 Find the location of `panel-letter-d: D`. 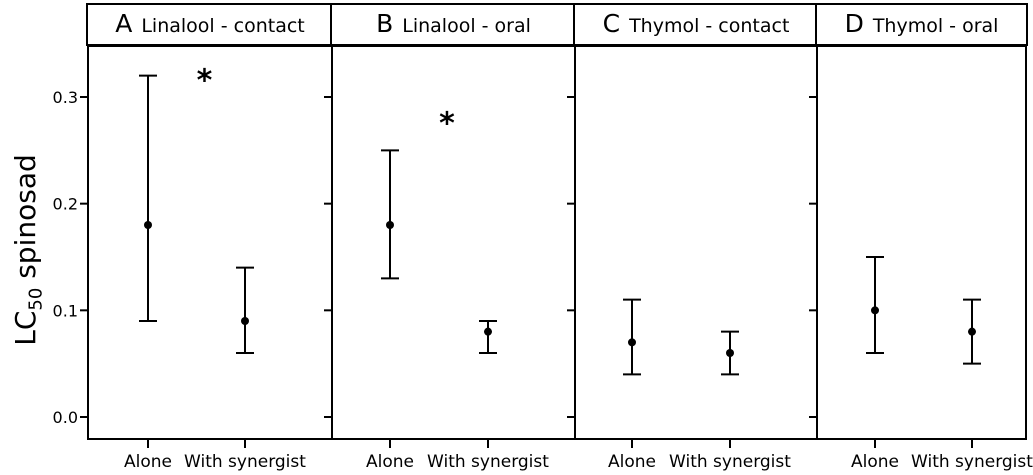

panel-letter-d: D is located at coordinates (854, 23).